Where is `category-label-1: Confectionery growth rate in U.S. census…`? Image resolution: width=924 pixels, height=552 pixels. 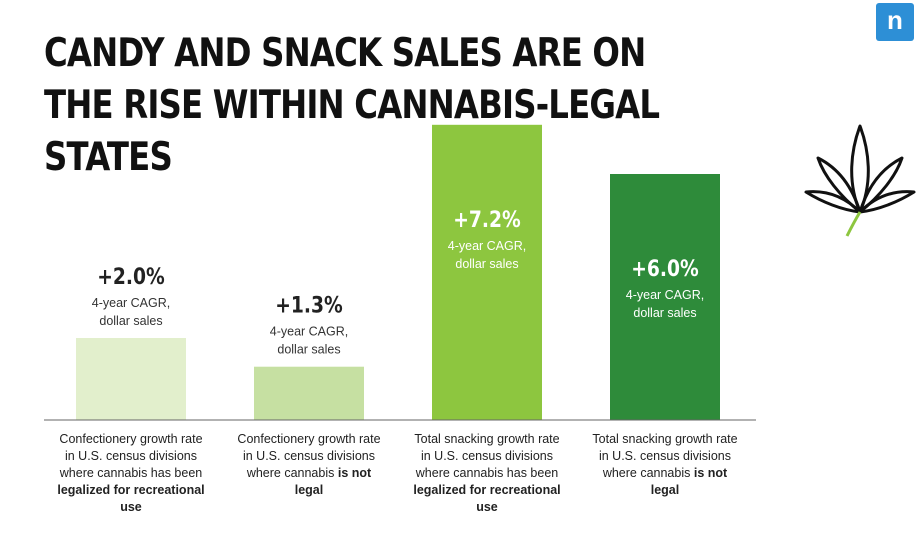 category-label-1: Confectionery growth rate in U.S. census… is located at coordinates (131, 473).